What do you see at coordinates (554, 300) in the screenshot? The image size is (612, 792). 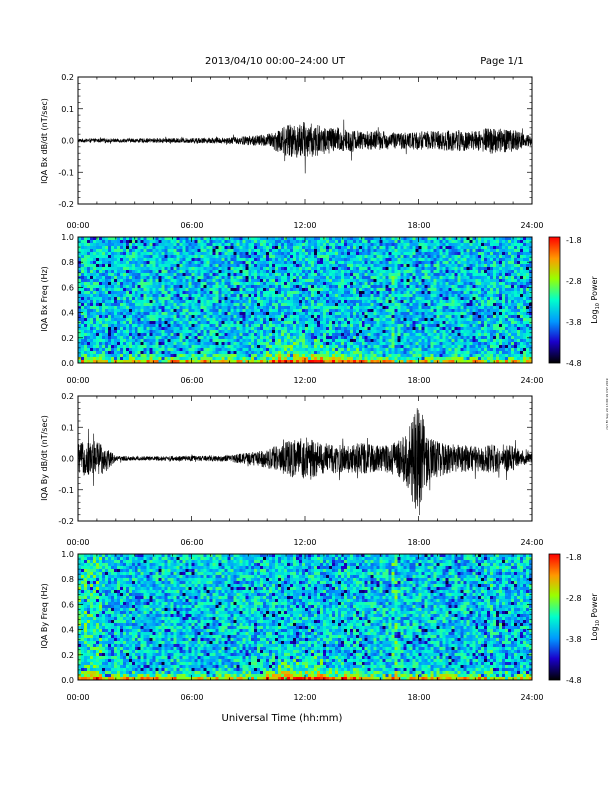 I see `colorbar-bx-scale` at bounding box center [554, 300].